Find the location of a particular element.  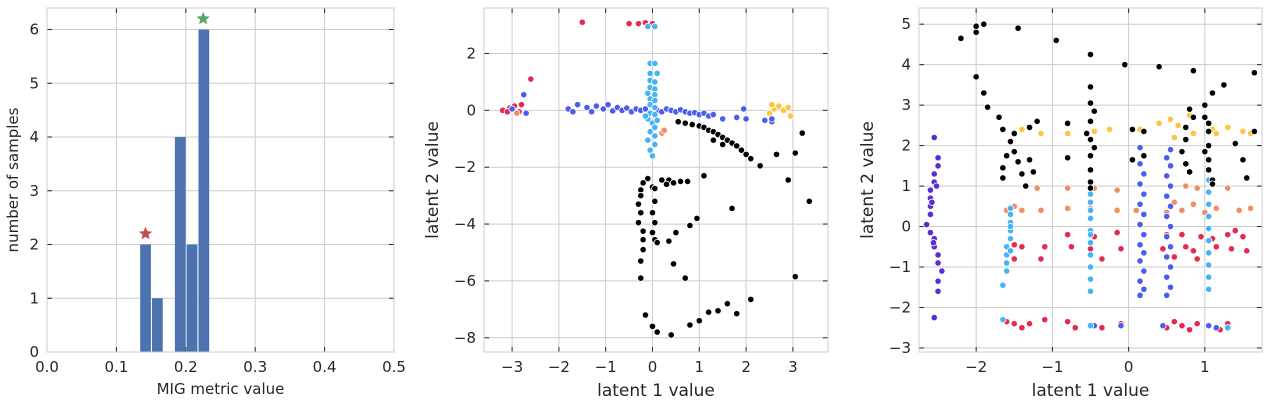

y-tick-label: 4 is located at coordinates (906, 65).